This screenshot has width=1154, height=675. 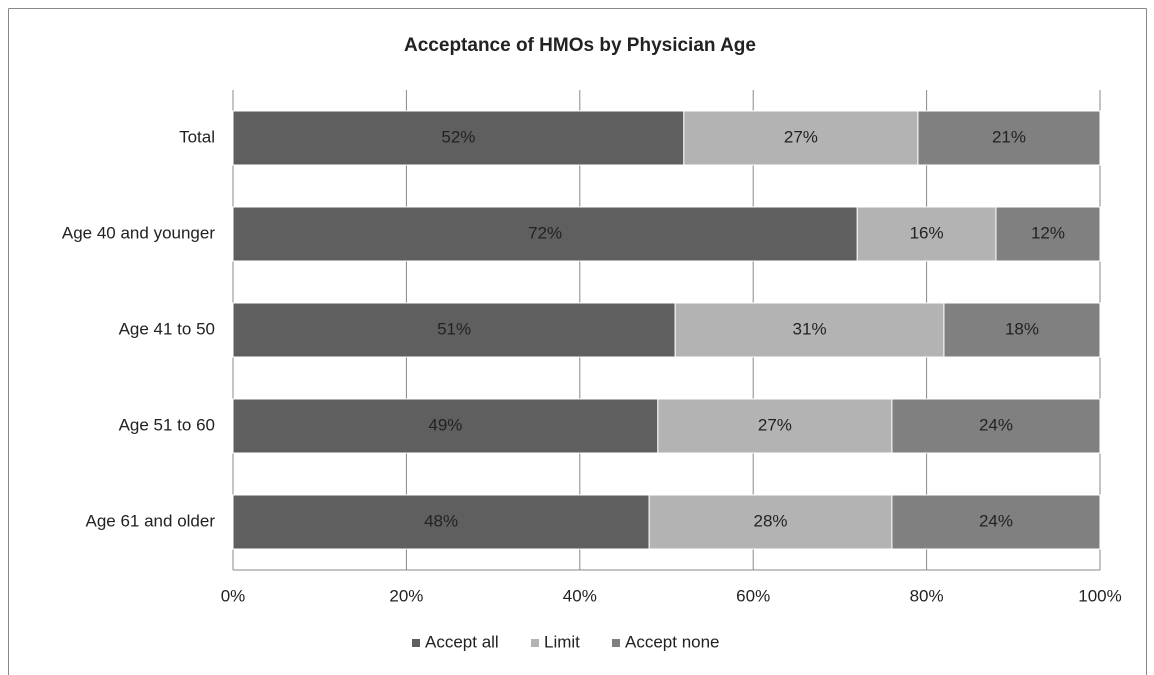 What do you see at coordinates (167, 328) in the screenshot?
I see `y-tick-label: Age 41 to 50` at bounding box center [167, 328].